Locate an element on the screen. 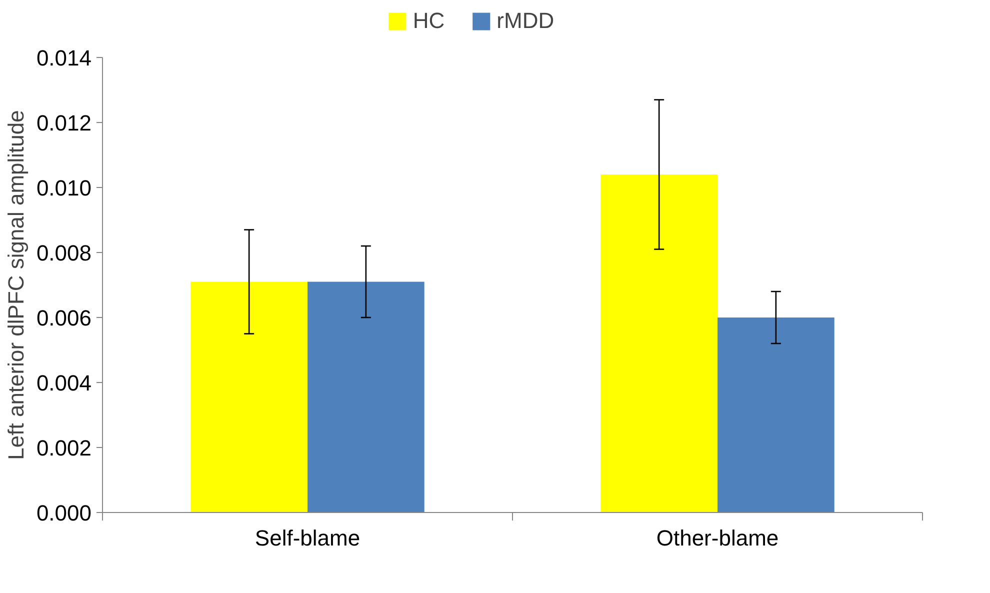 The image size is (990, 593). y-tick-label: 0.012 is located at coordinates (64, 123).